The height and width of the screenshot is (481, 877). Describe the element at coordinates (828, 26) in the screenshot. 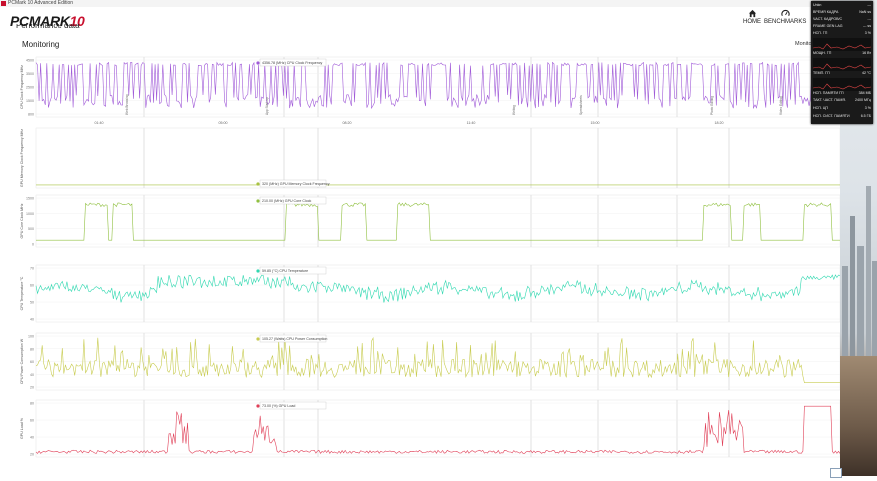

I see `overlay-metric-label: FRAME GEN LAG` at that location.